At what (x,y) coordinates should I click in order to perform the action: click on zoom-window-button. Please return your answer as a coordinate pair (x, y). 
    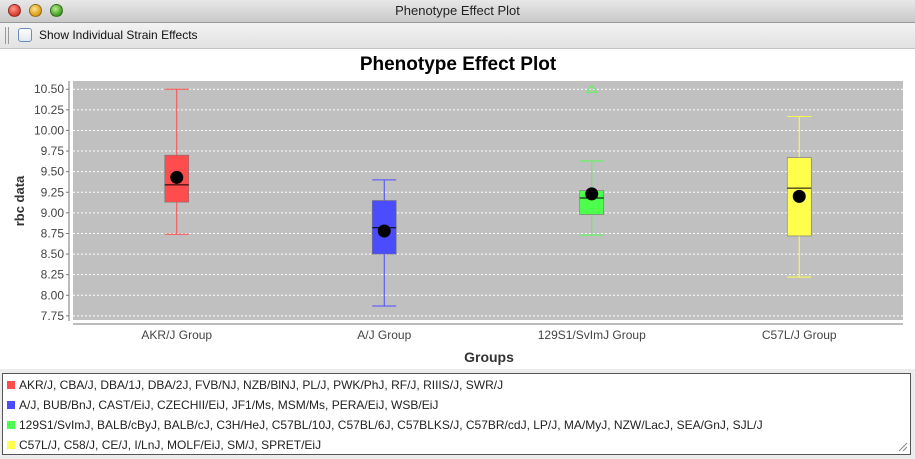
    Looking at the image, I should click on (56, 10).